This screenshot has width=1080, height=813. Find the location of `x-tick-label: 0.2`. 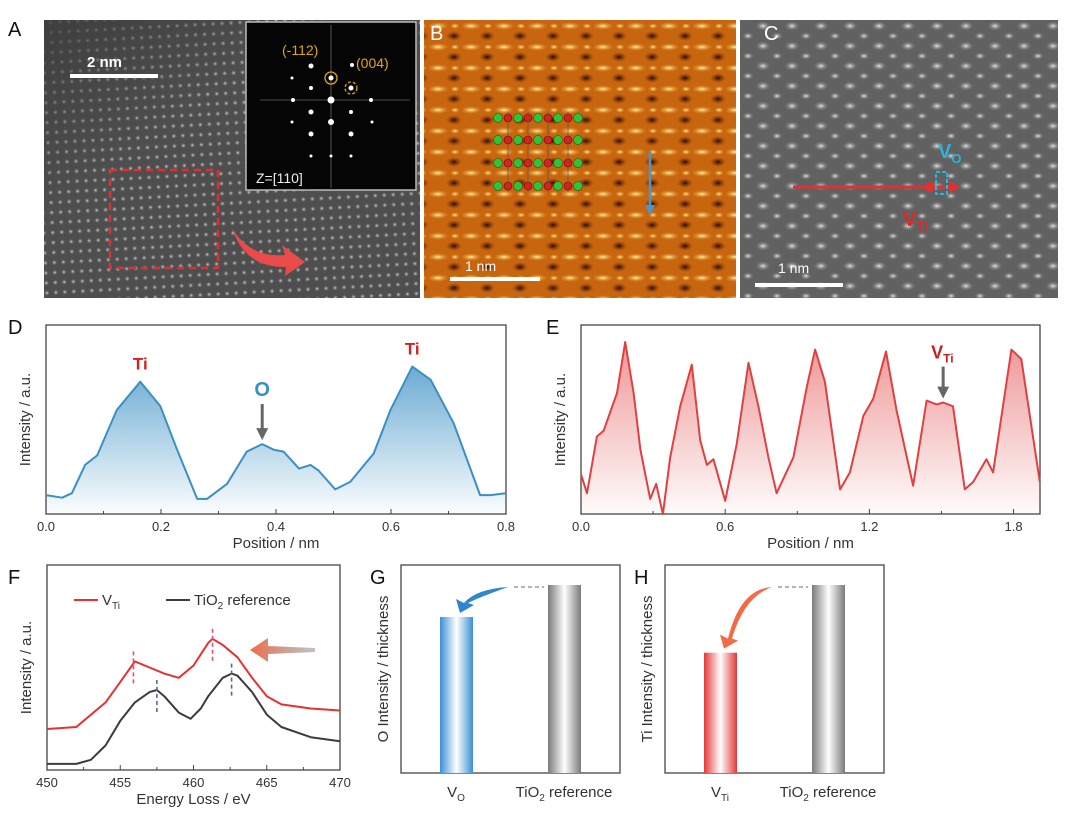

x-tick-label: 0.2 is located at coordinates (161, 526).